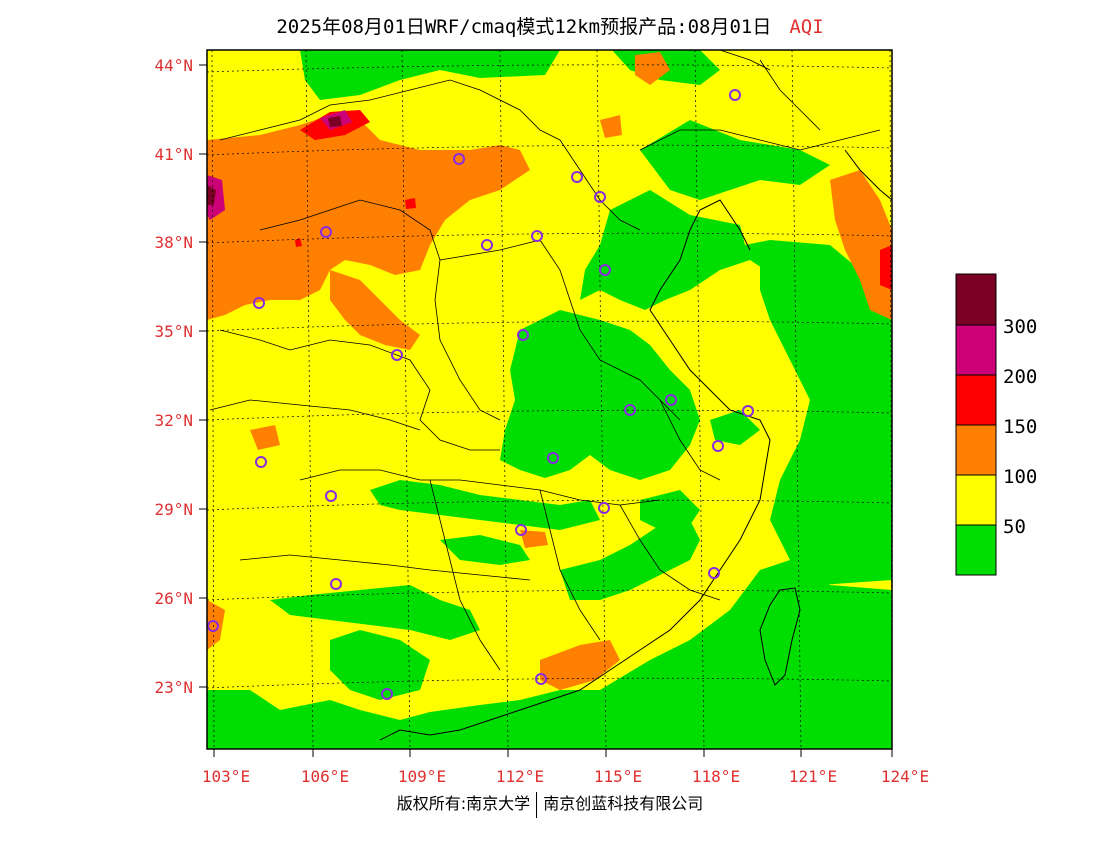 This screenshot has width=1100, height=850. What do you see at coordinates (618, 776) in the screenshot?
I see `lon-label: 115°E` at bounding box center [618, 776].